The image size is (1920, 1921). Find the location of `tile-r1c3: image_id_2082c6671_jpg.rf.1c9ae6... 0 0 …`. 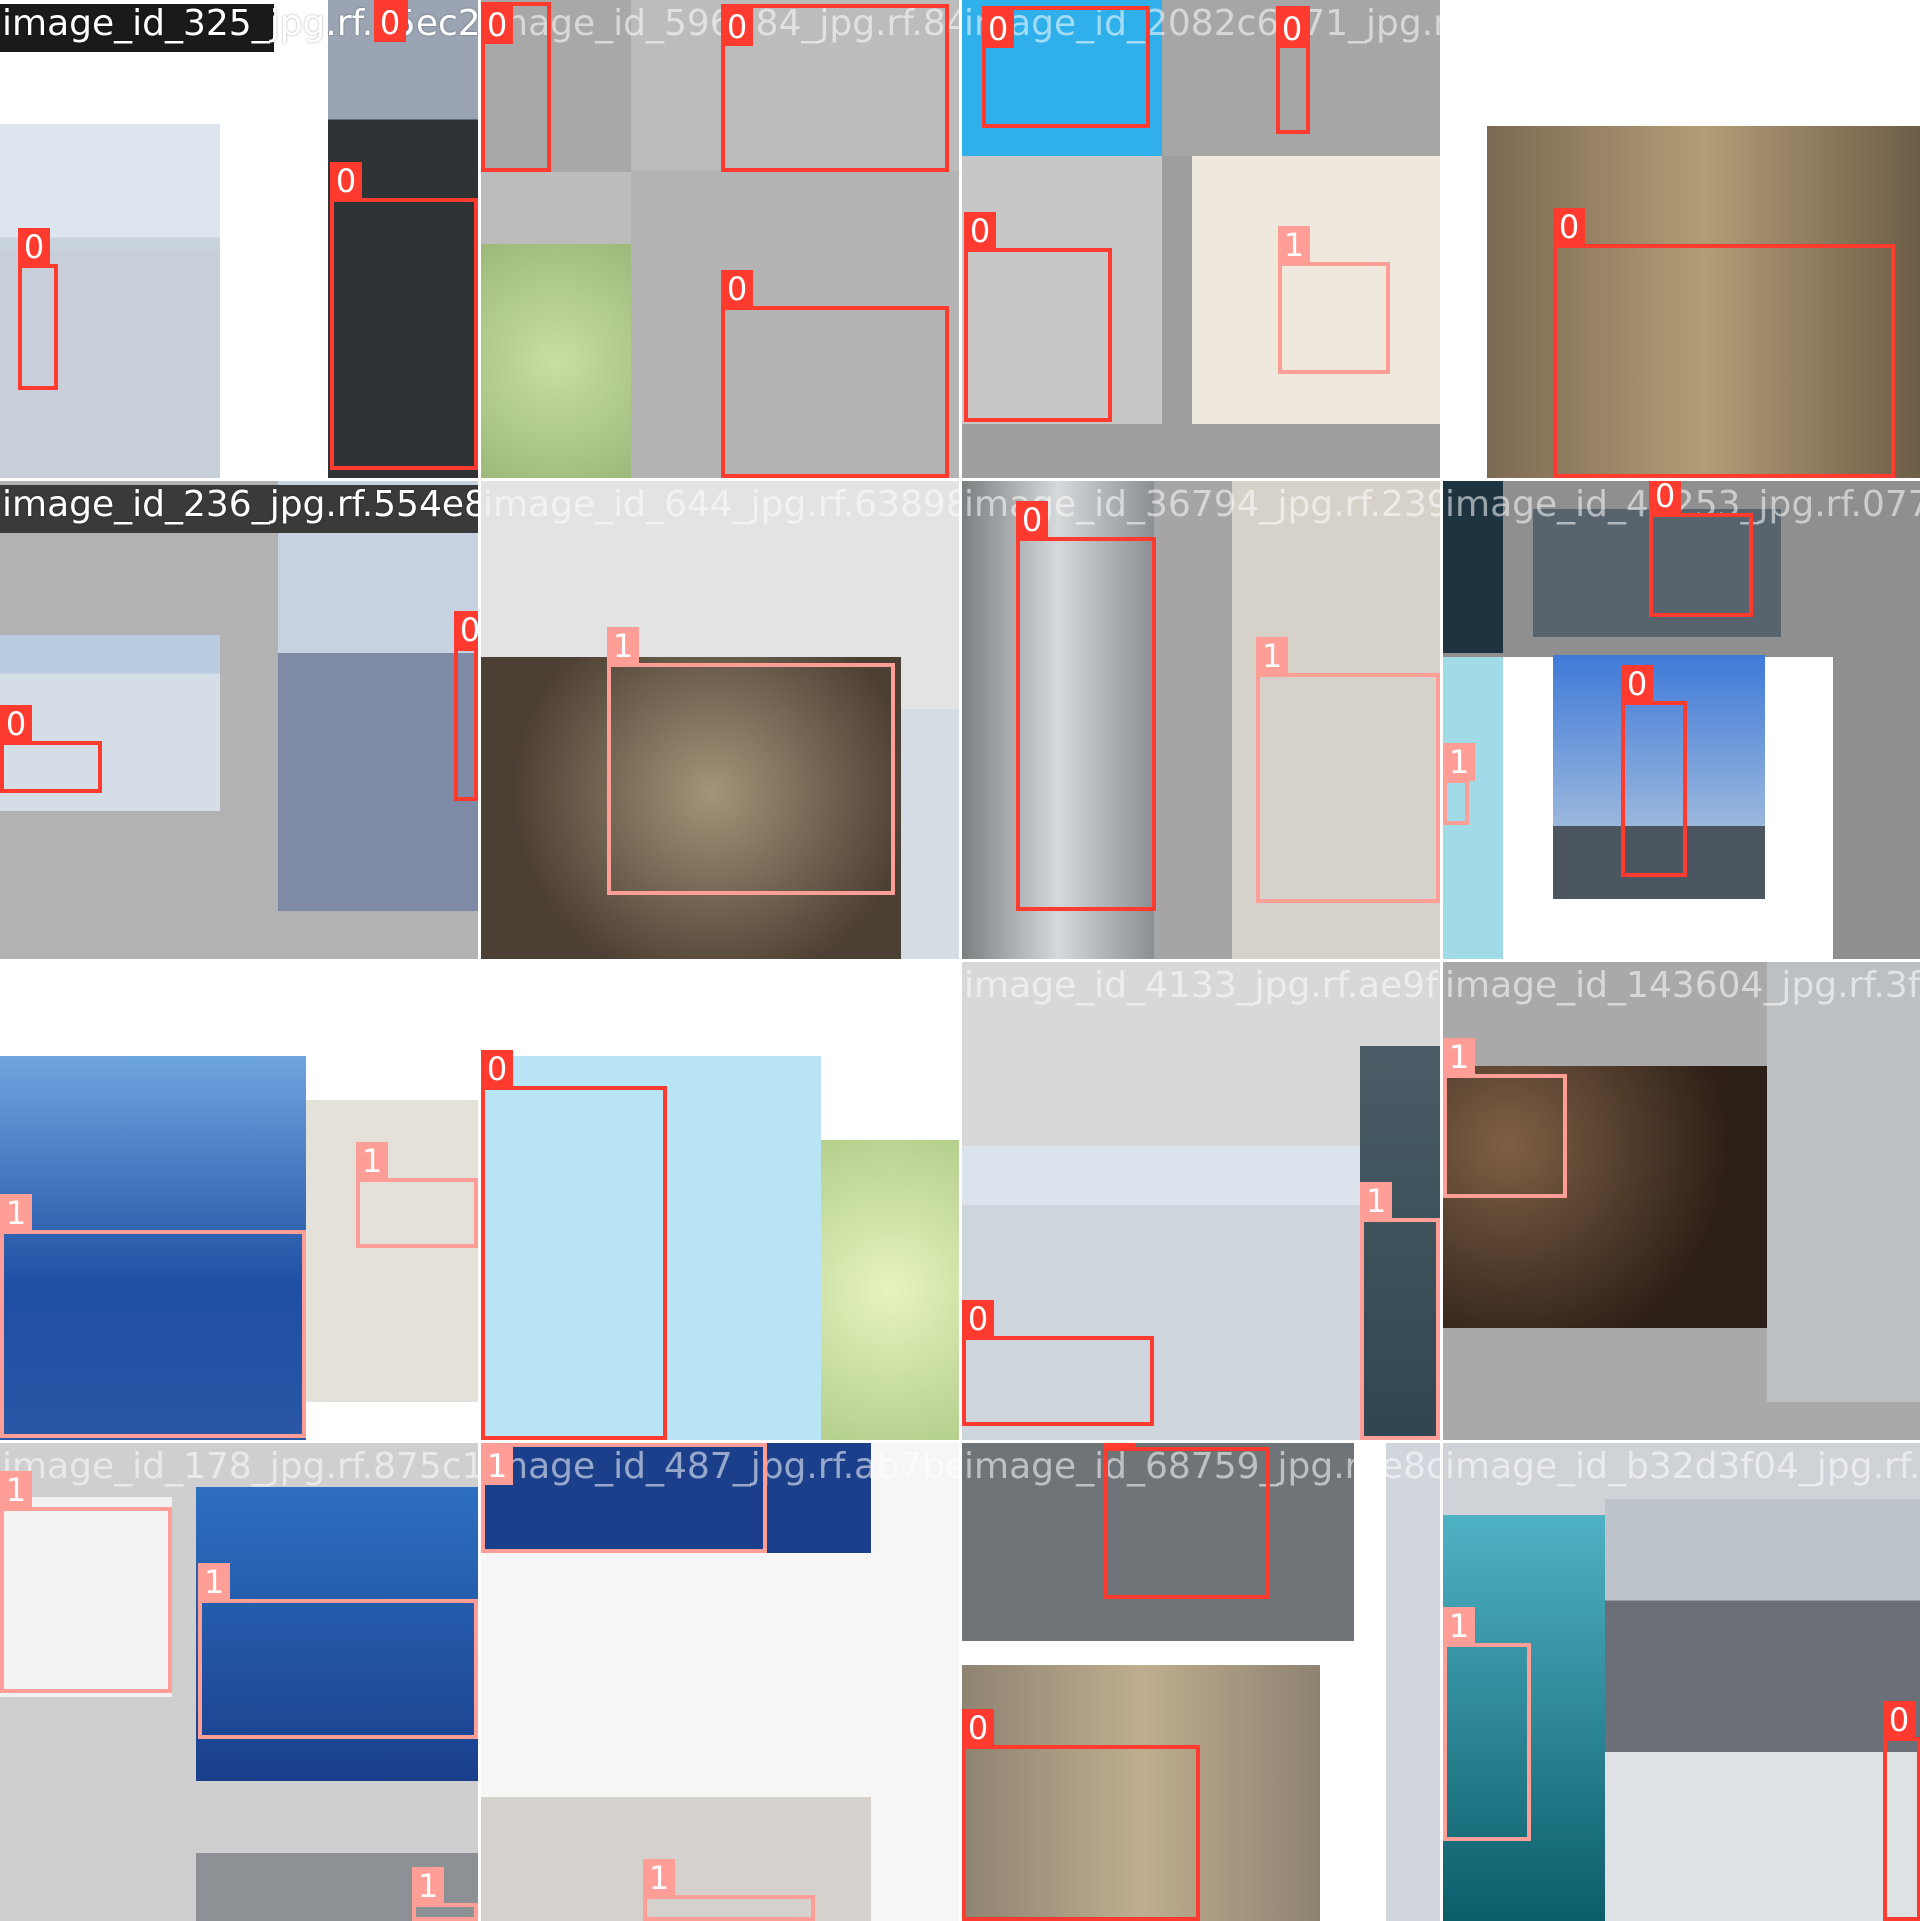

tile-r1c3: image_id_2082c6671_jpg.rf.1c9ae6... 0 0 … is located at coordinates (1201, 240).